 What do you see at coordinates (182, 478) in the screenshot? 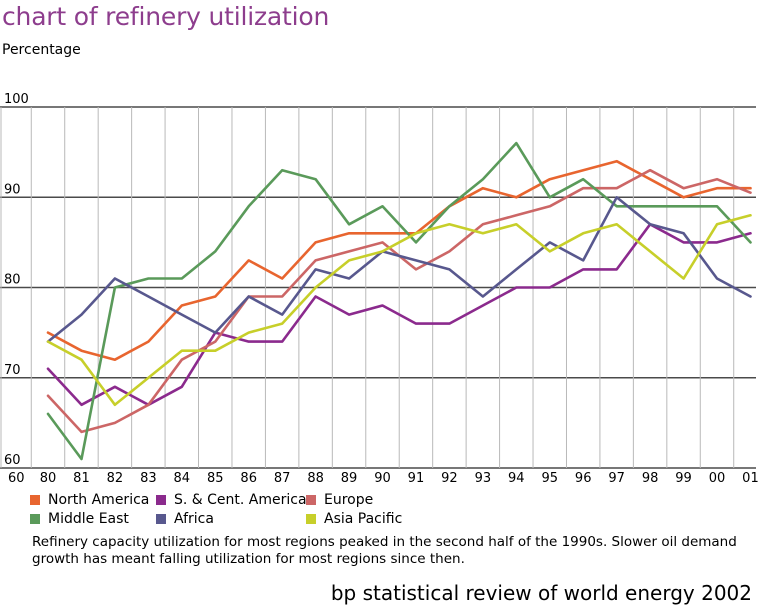
I see `x-tick-label: 84` at bounding box center [182, 478].